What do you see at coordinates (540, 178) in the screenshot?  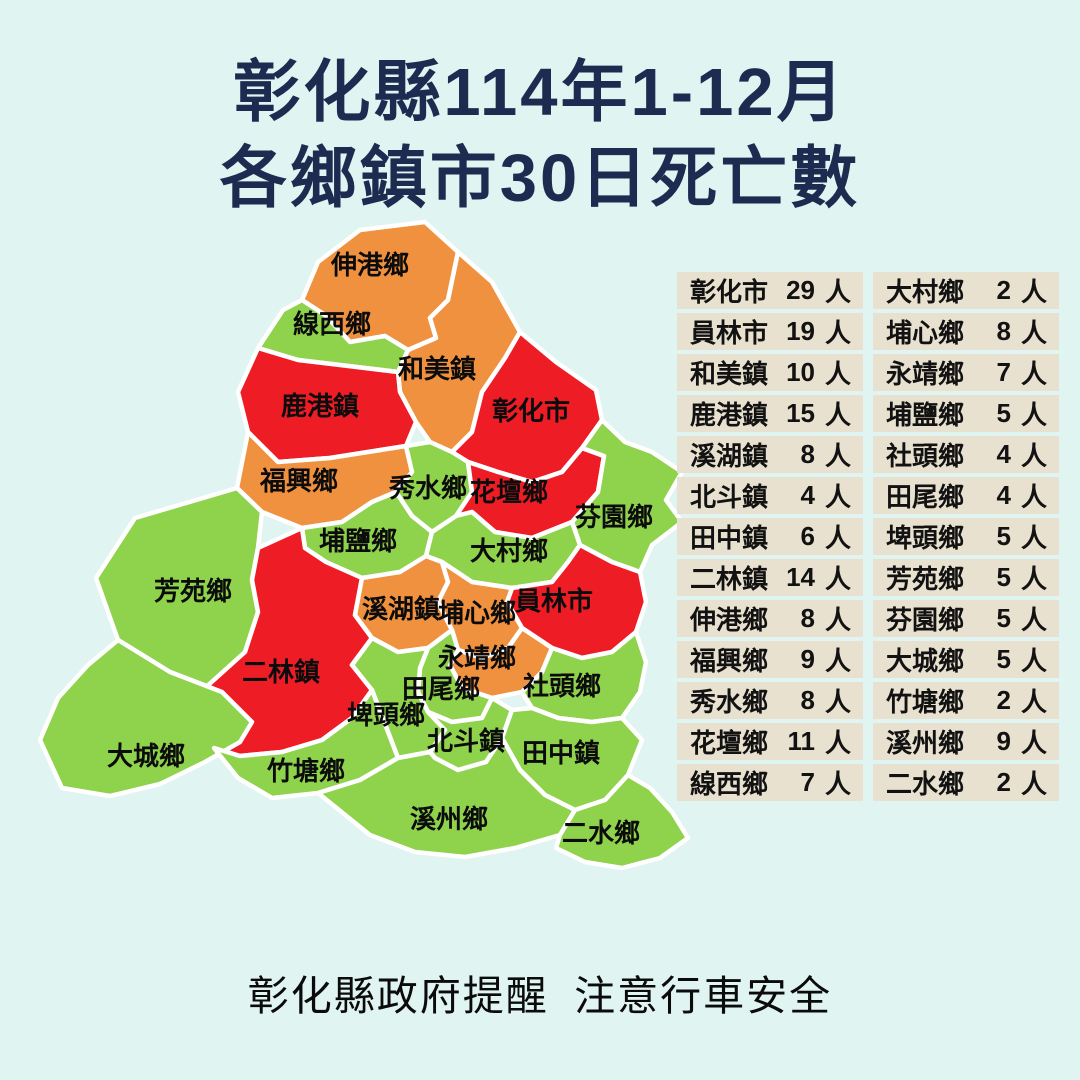 I see `title-line-2: 各鄉鎮市30日死亡數` at bounding box center [540, 178].